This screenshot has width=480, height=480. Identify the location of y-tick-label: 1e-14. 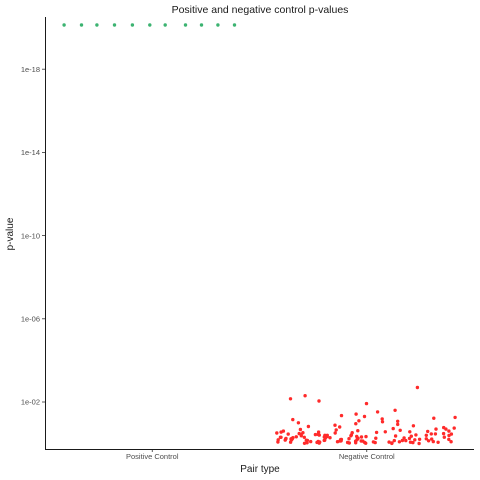
(30, 152).